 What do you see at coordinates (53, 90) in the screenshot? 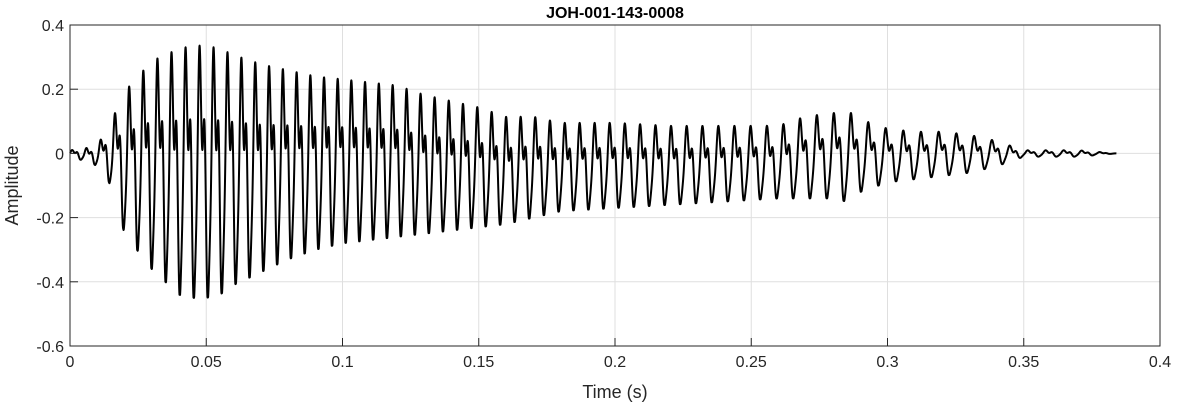
I see `y-tick-label: 0.2` at bounding box center [53, 90].